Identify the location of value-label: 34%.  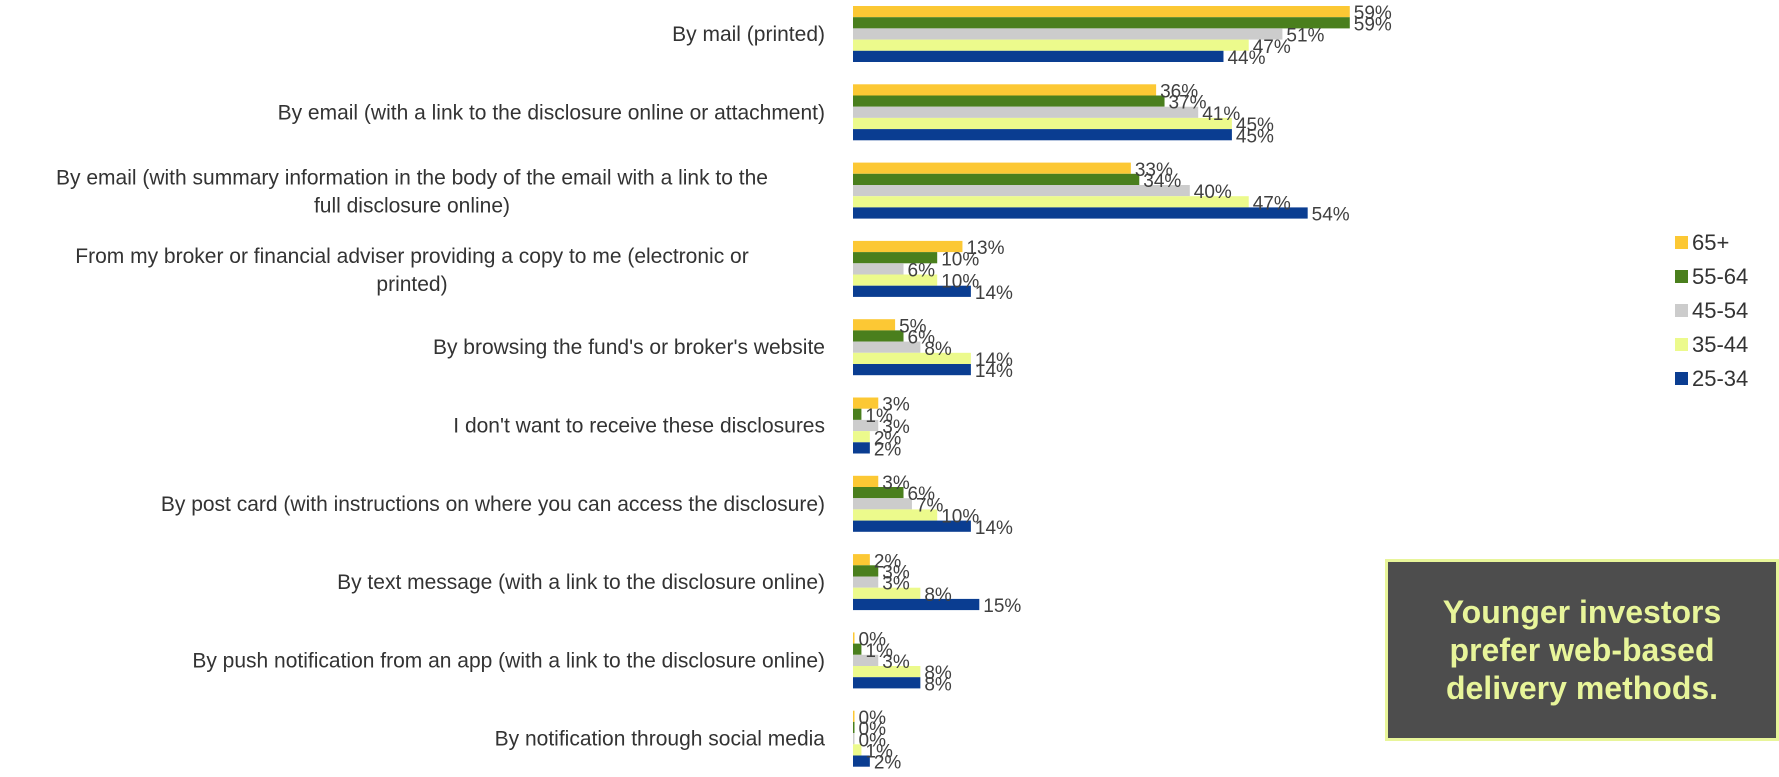
(1162, 181).